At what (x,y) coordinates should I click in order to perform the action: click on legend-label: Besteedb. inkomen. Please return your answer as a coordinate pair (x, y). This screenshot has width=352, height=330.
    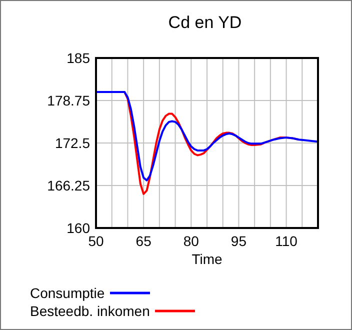
    Looking at the image, I should click on (90, 310).